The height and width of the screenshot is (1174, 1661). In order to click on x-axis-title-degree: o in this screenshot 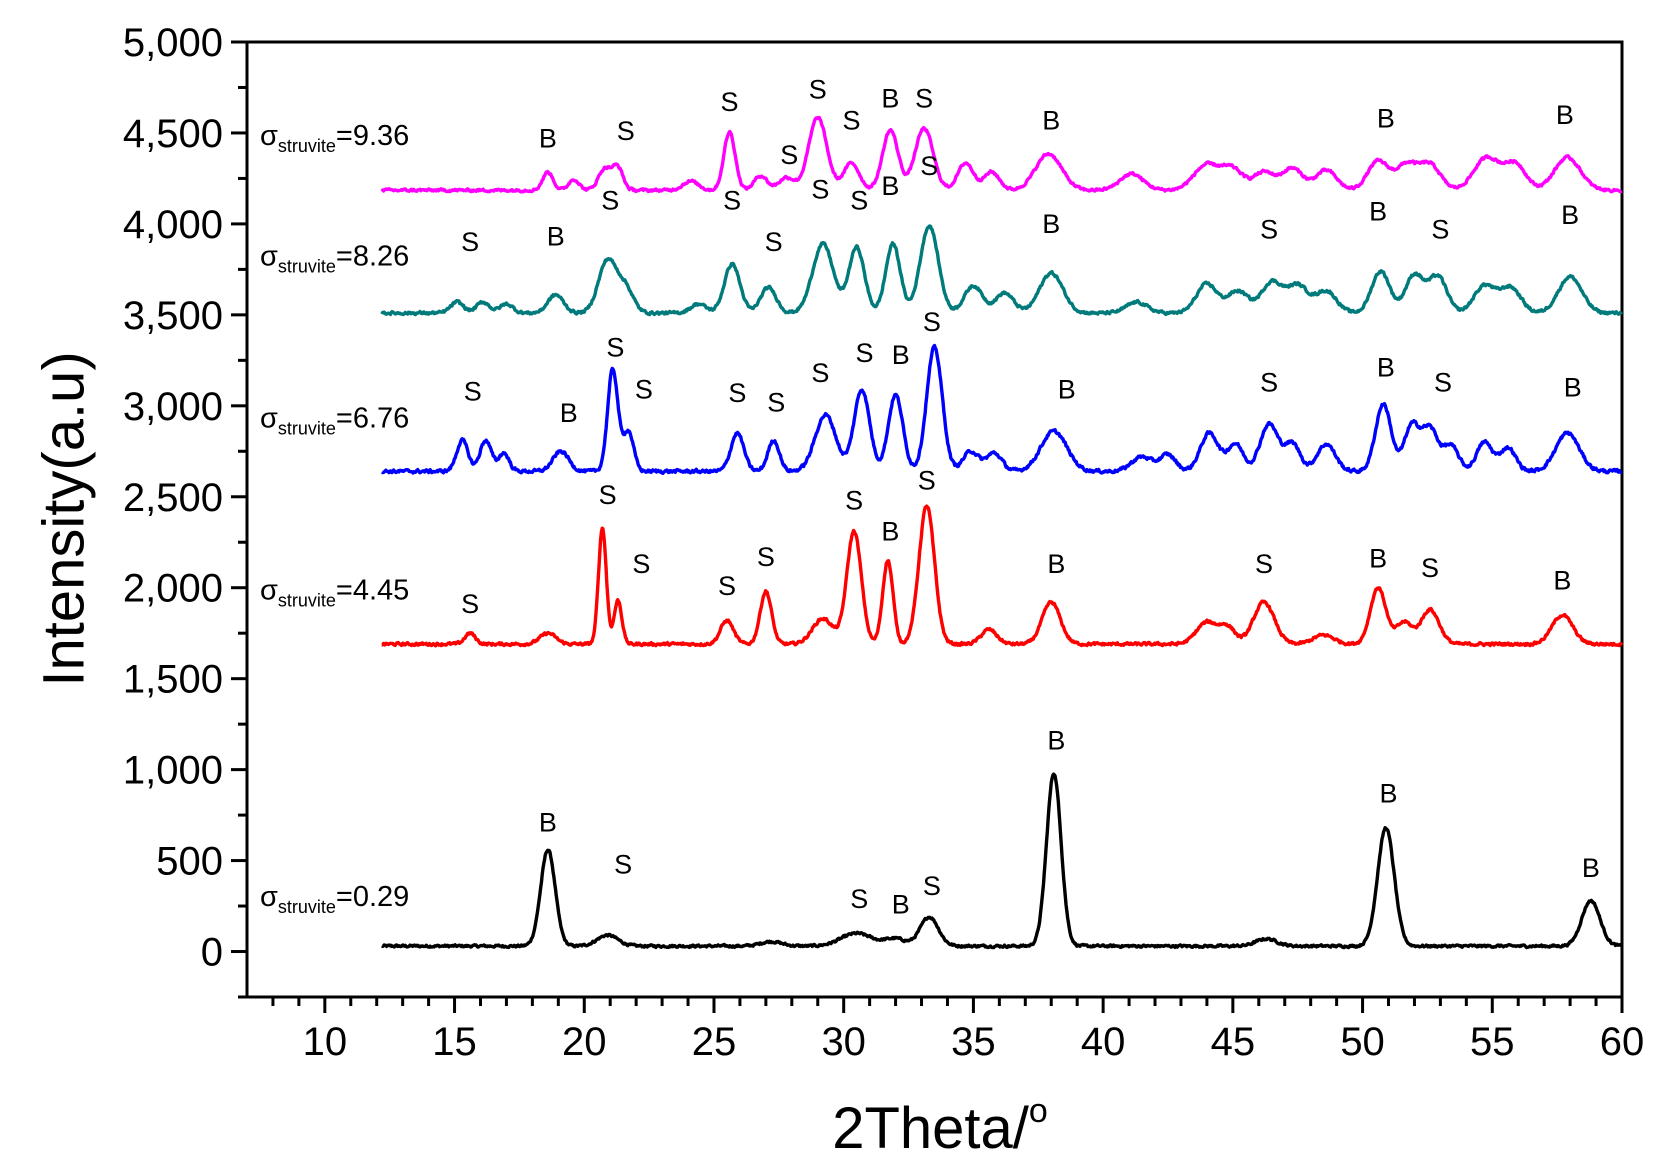, I will do `click(1038, 1111)`.